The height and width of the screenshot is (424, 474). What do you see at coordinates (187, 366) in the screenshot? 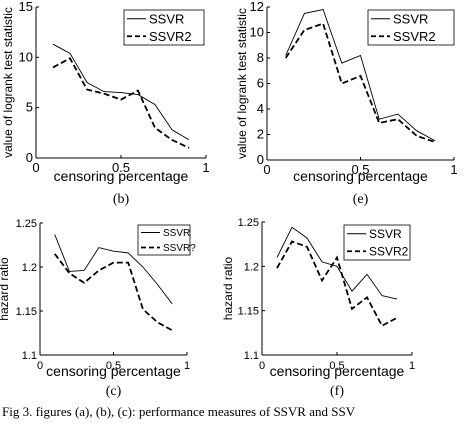
I see `panel-3-x-tick-label: 1` at bounding box center [187, 366].